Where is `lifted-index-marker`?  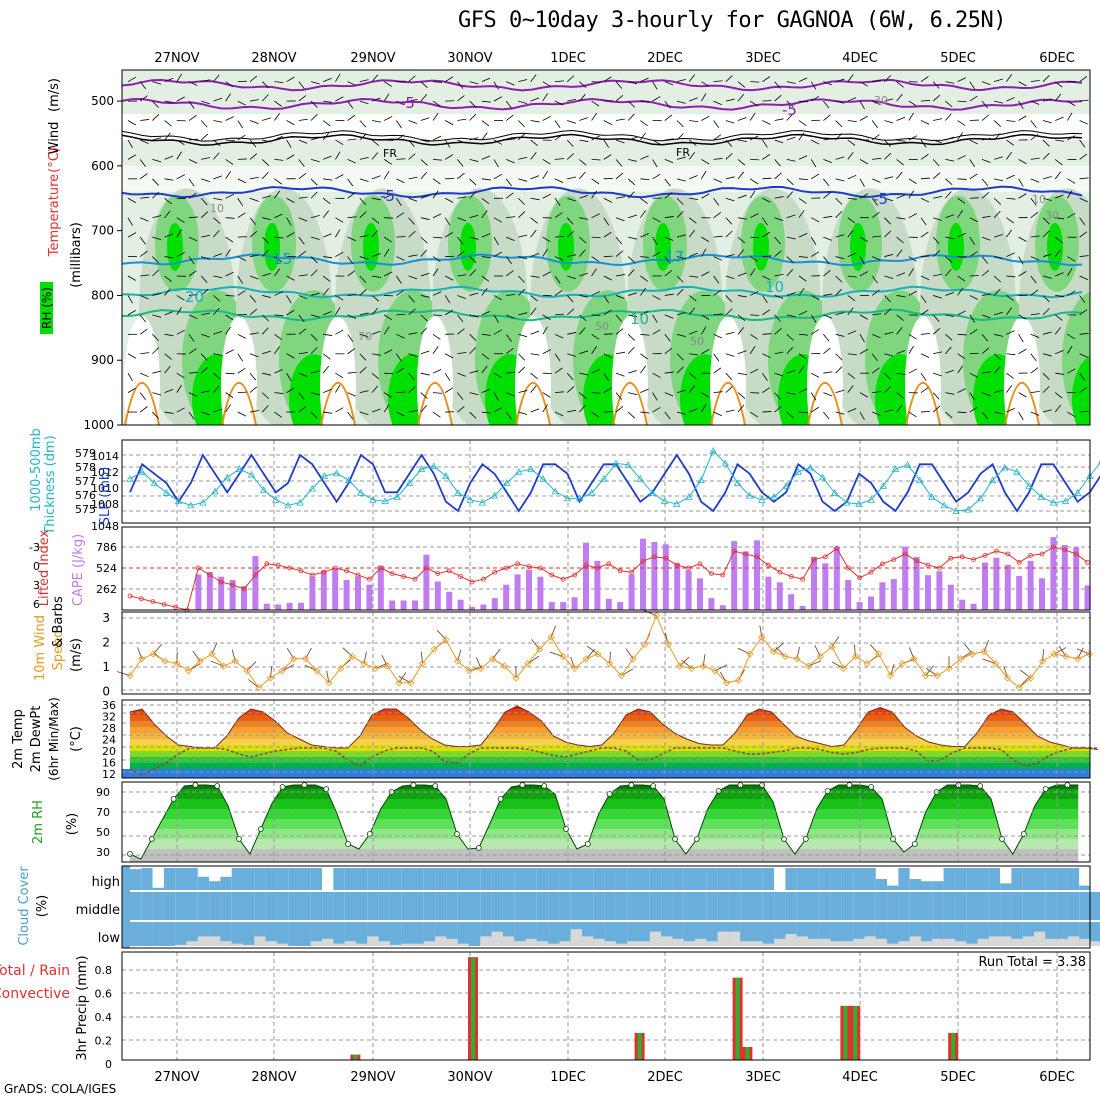 lifted-index-marker is located at coordinates (335, 568).